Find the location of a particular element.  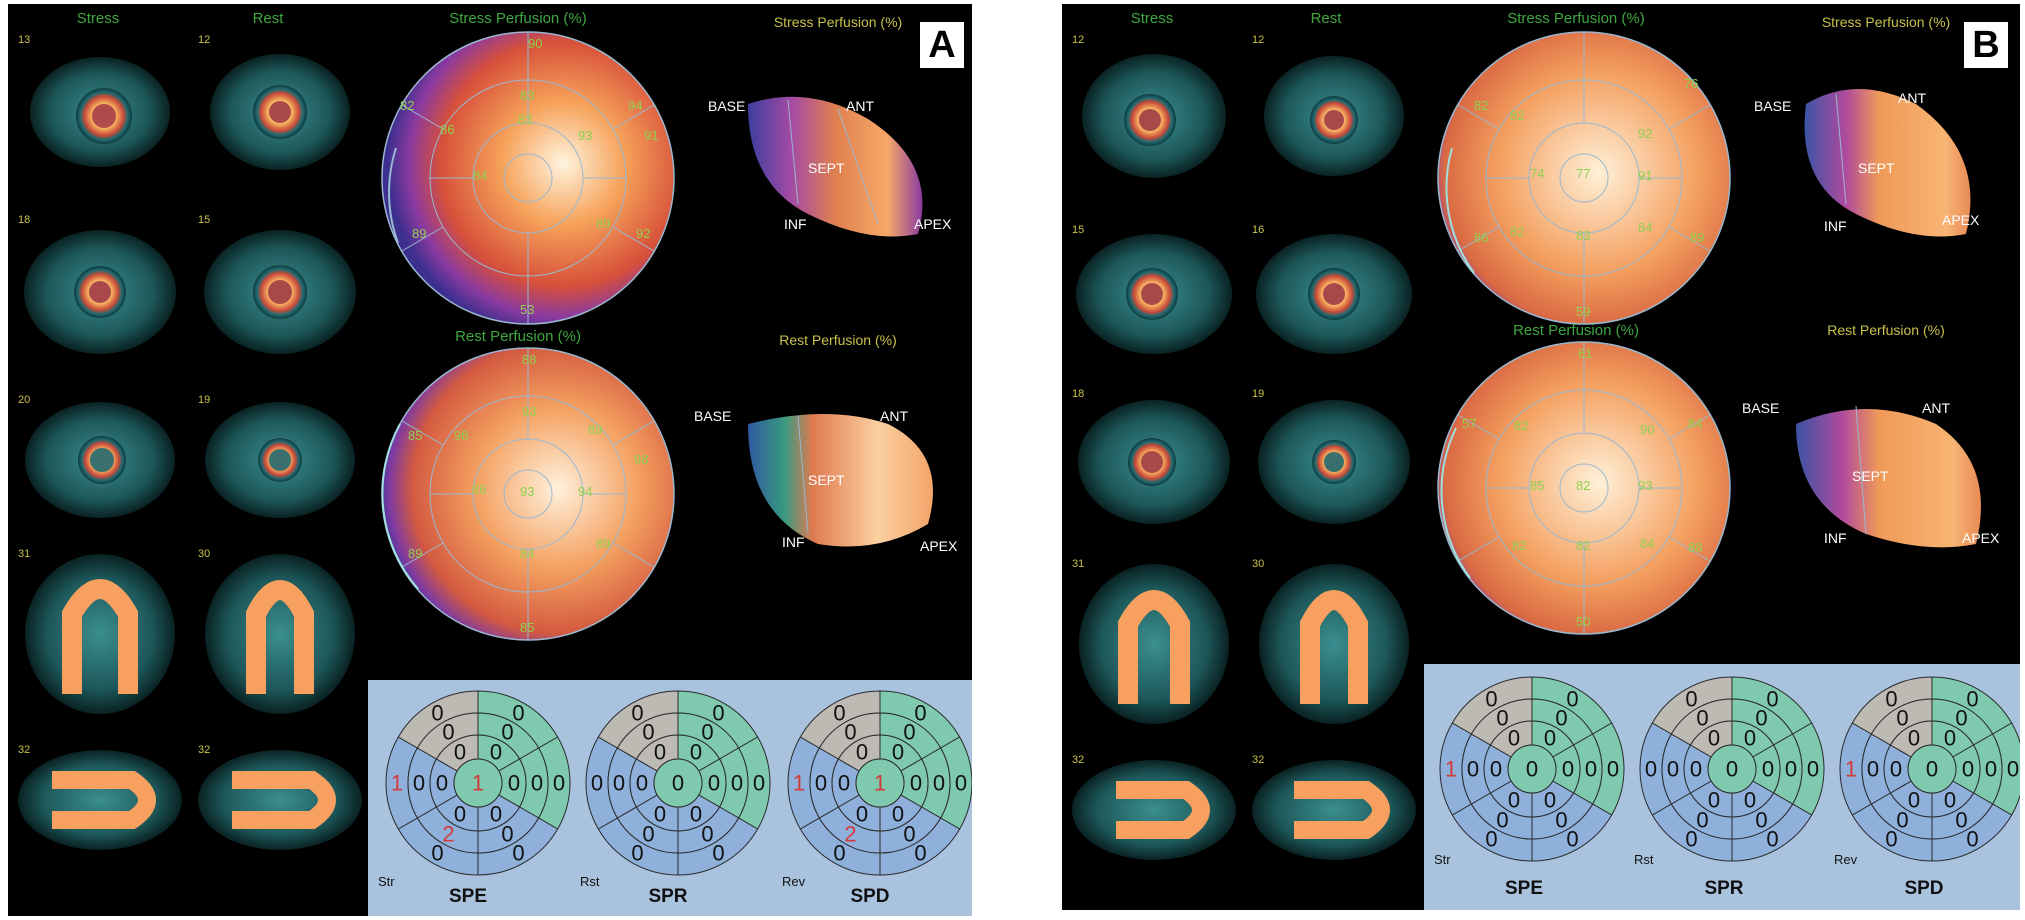

slice-number: 32 is located at coordinates (24, 750).